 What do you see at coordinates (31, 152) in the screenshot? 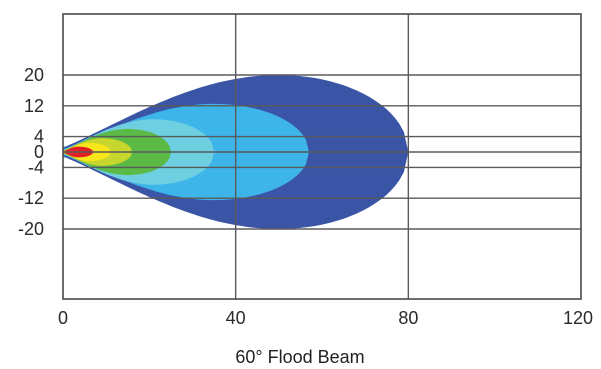
I see `y-tick-labels: 20 12 40-4 -12 -20` at bounding box center [31, 152].